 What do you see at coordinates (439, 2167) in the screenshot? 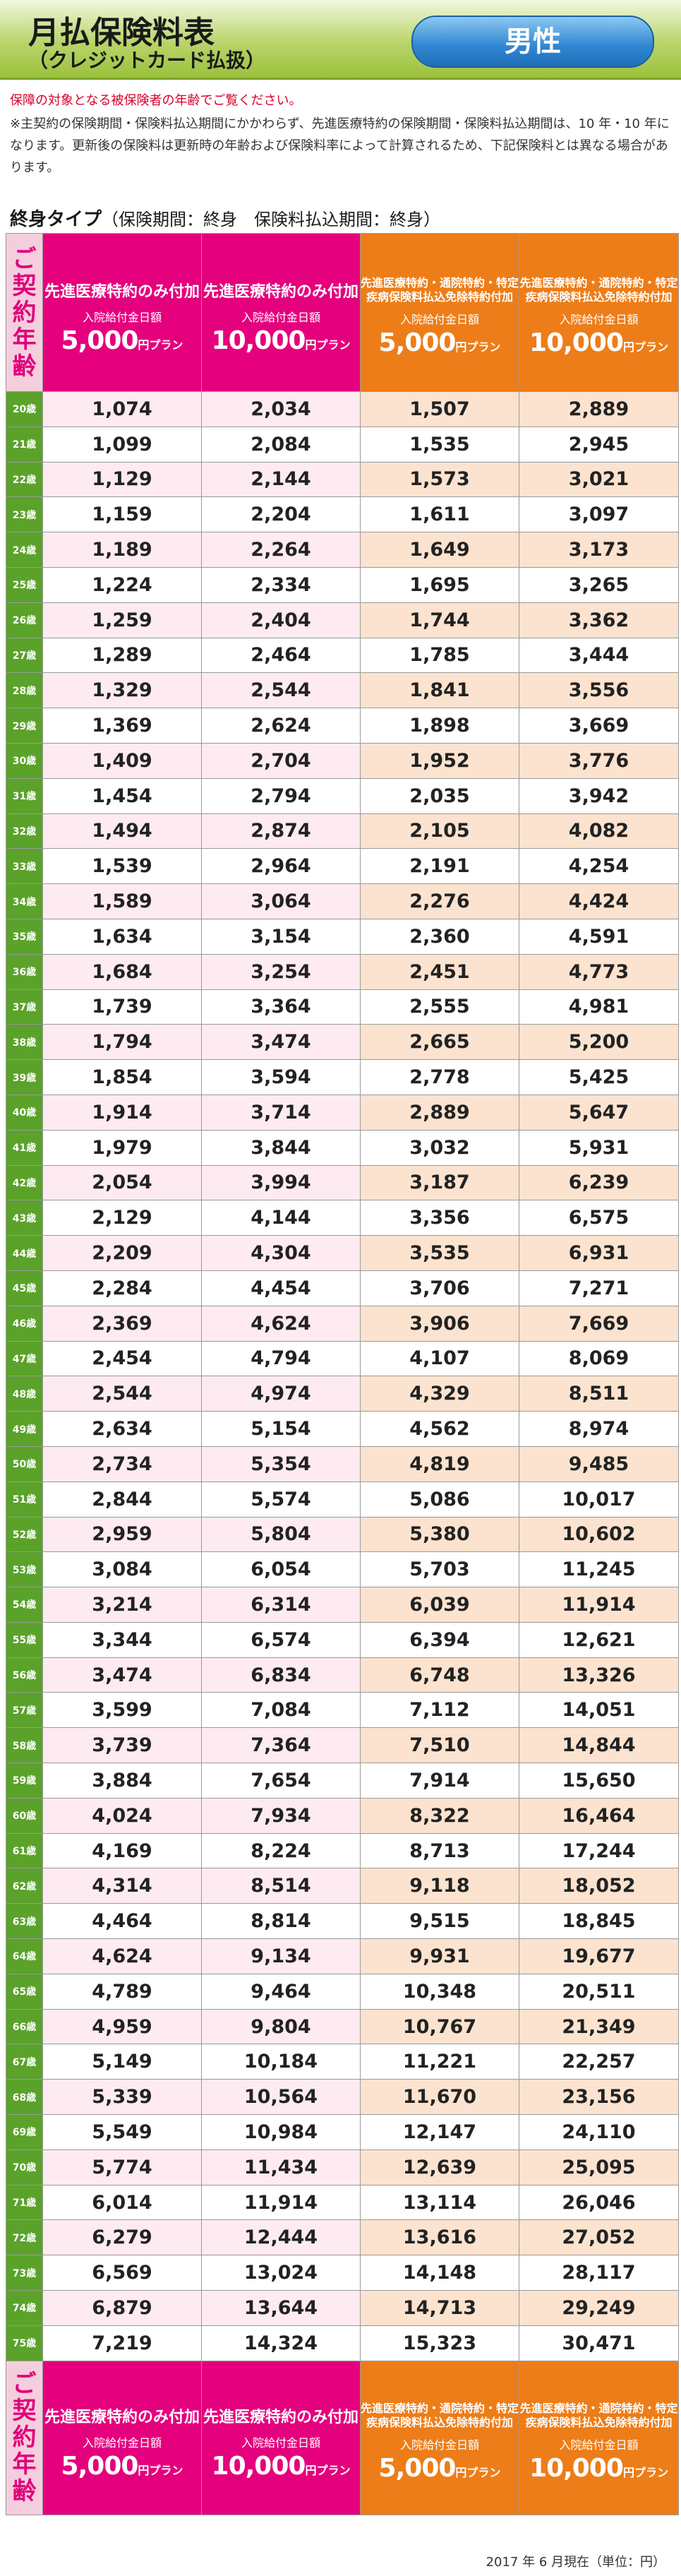
I see `premium-cell: 12,639` at bounding box center [439, 2167].